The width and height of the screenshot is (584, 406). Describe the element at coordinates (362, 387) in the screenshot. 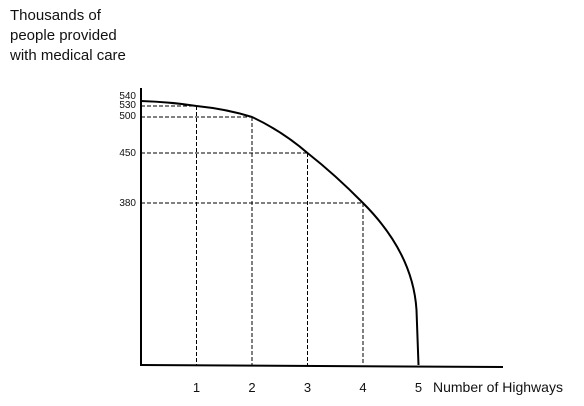

I see `x-tick-label-4: 4` at that location.